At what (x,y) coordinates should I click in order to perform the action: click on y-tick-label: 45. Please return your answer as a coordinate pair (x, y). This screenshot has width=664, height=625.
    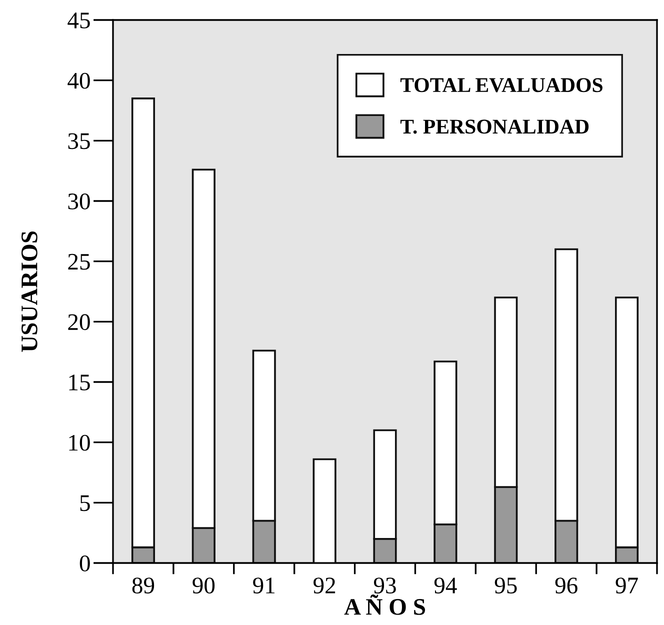
    Looking at the image, I should click on (79, 20).